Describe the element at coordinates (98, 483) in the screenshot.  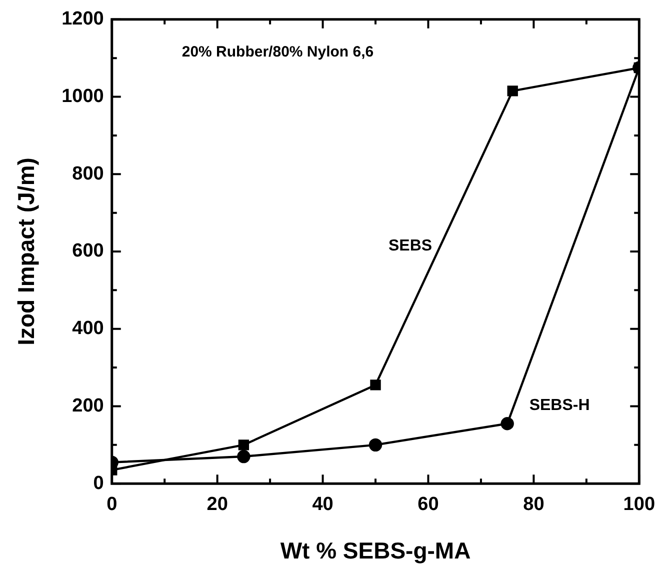
I see `y-tick-label: 0` at that location.